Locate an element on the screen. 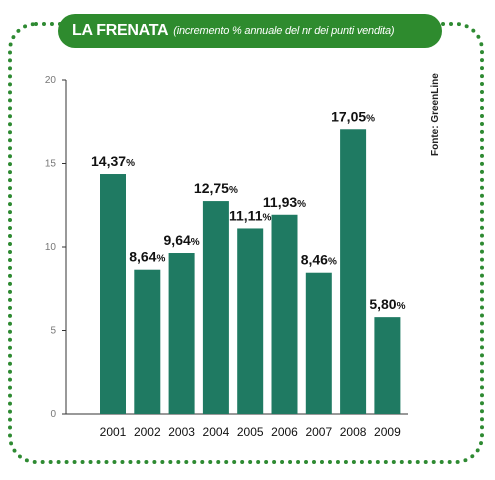 Image resolution: width=495 pixels, height=480 pixels. value-label-2003: 9,64% is located at coordinates (182, 240).